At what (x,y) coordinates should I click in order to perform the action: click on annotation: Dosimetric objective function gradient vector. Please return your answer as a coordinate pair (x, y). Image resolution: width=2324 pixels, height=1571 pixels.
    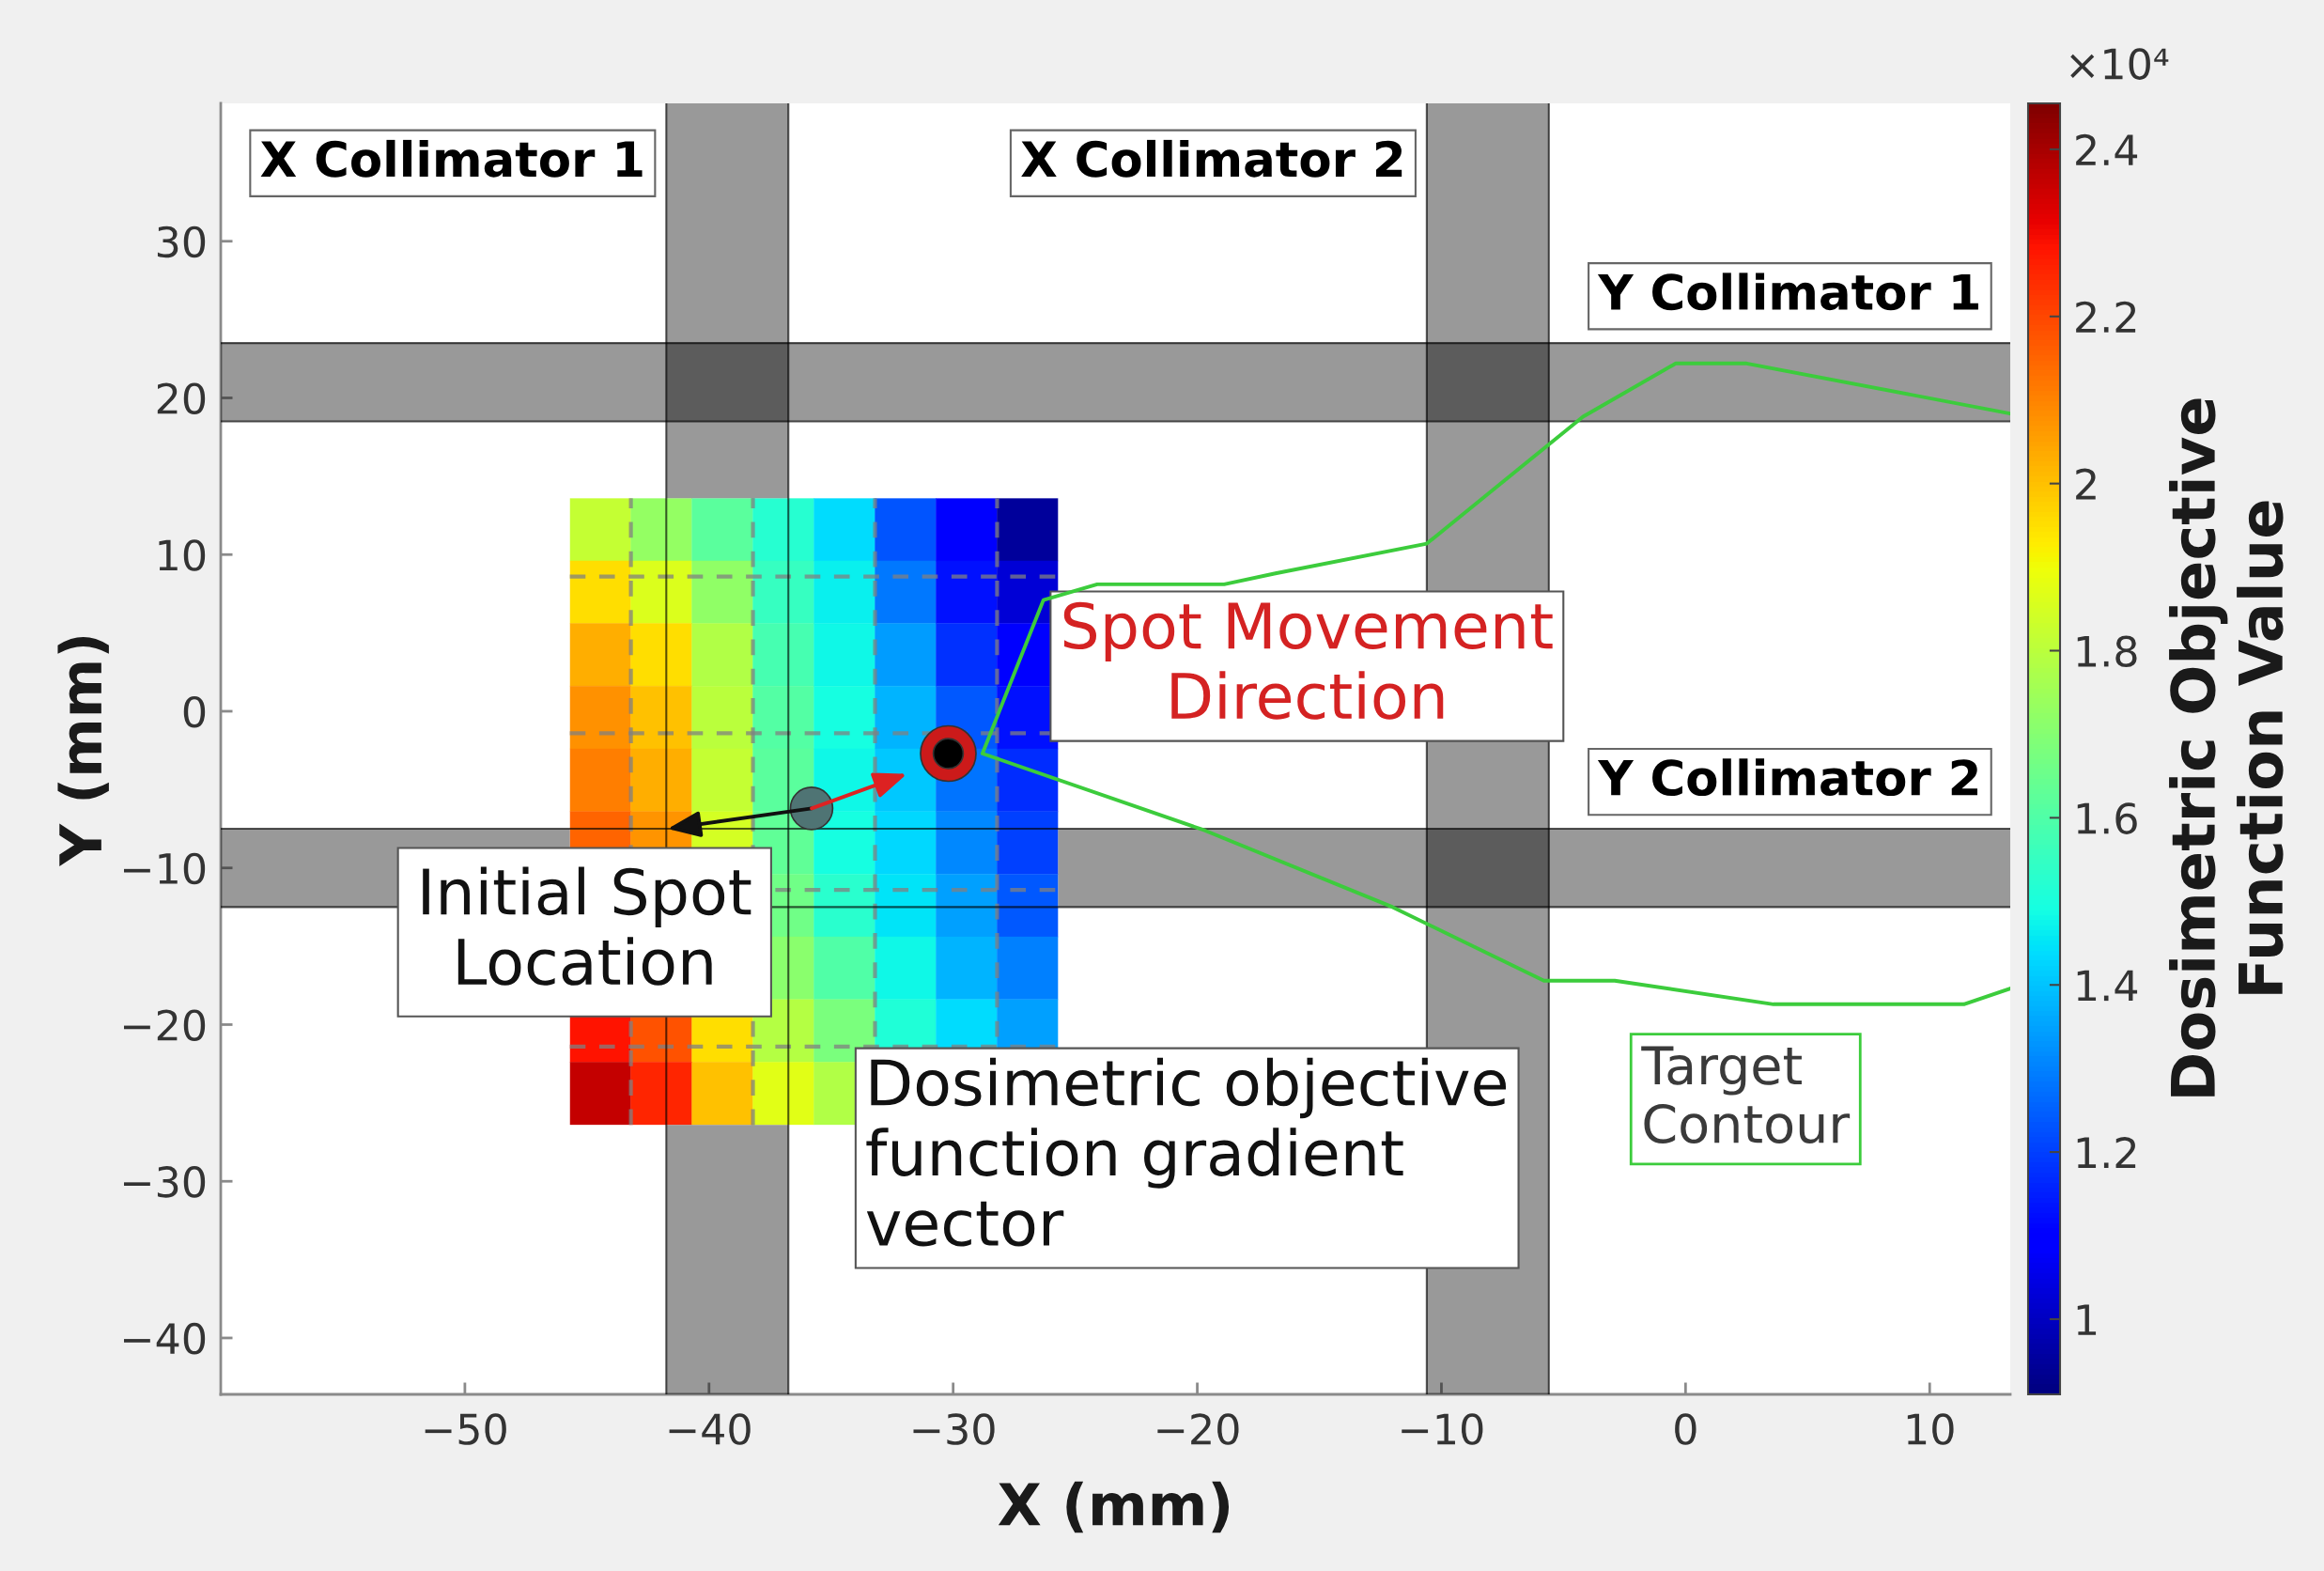
    Looking at the image, I should click on (1186, 1152).